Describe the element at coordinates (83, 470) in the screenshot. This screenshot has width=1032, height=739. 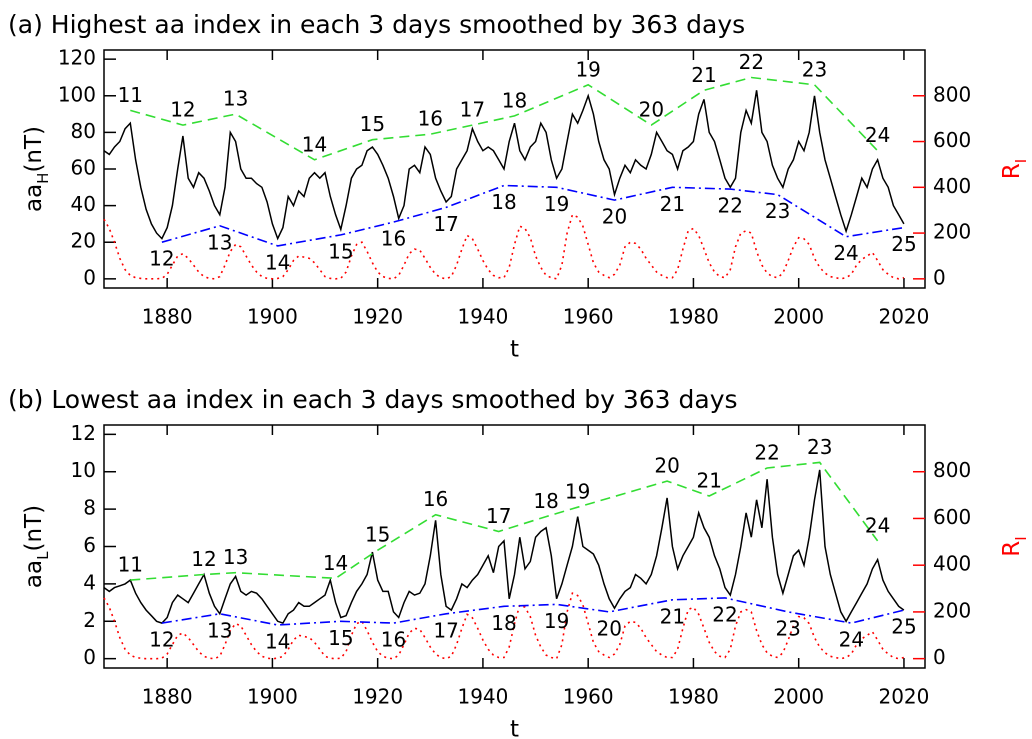
I see `y-tick-label: 10` at that location.